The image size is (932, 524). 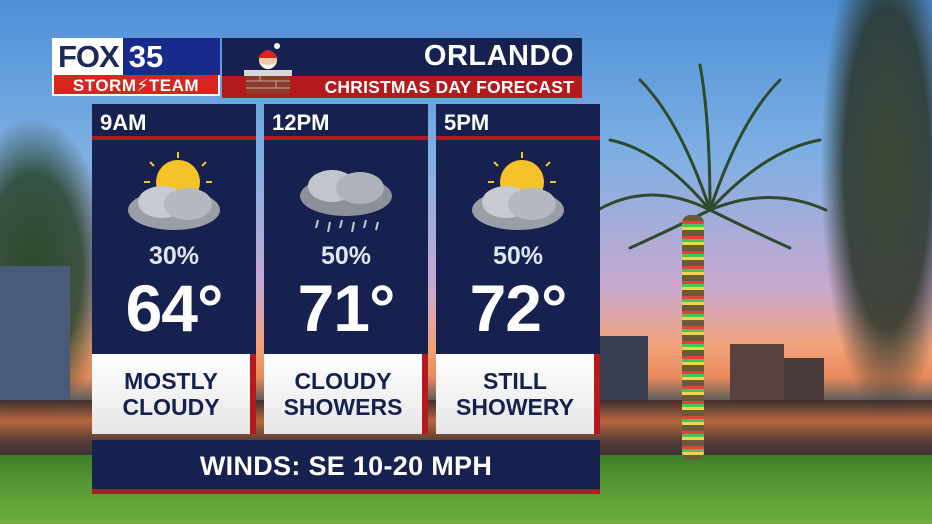 I want to click on condition-line2: SHOWERS, so click(x=343, y=407).